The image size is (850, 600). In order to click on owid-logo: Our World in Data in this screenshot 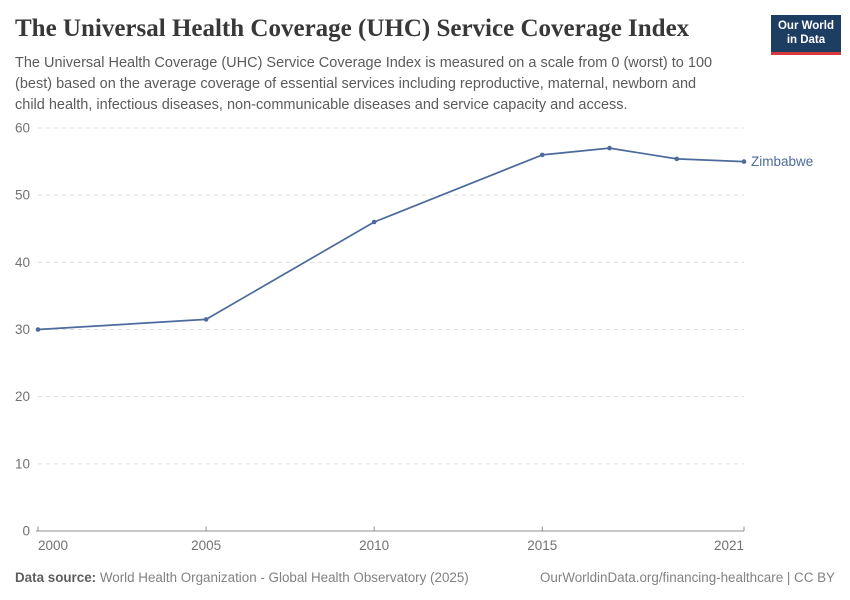, I will do `click(805, 35)`.